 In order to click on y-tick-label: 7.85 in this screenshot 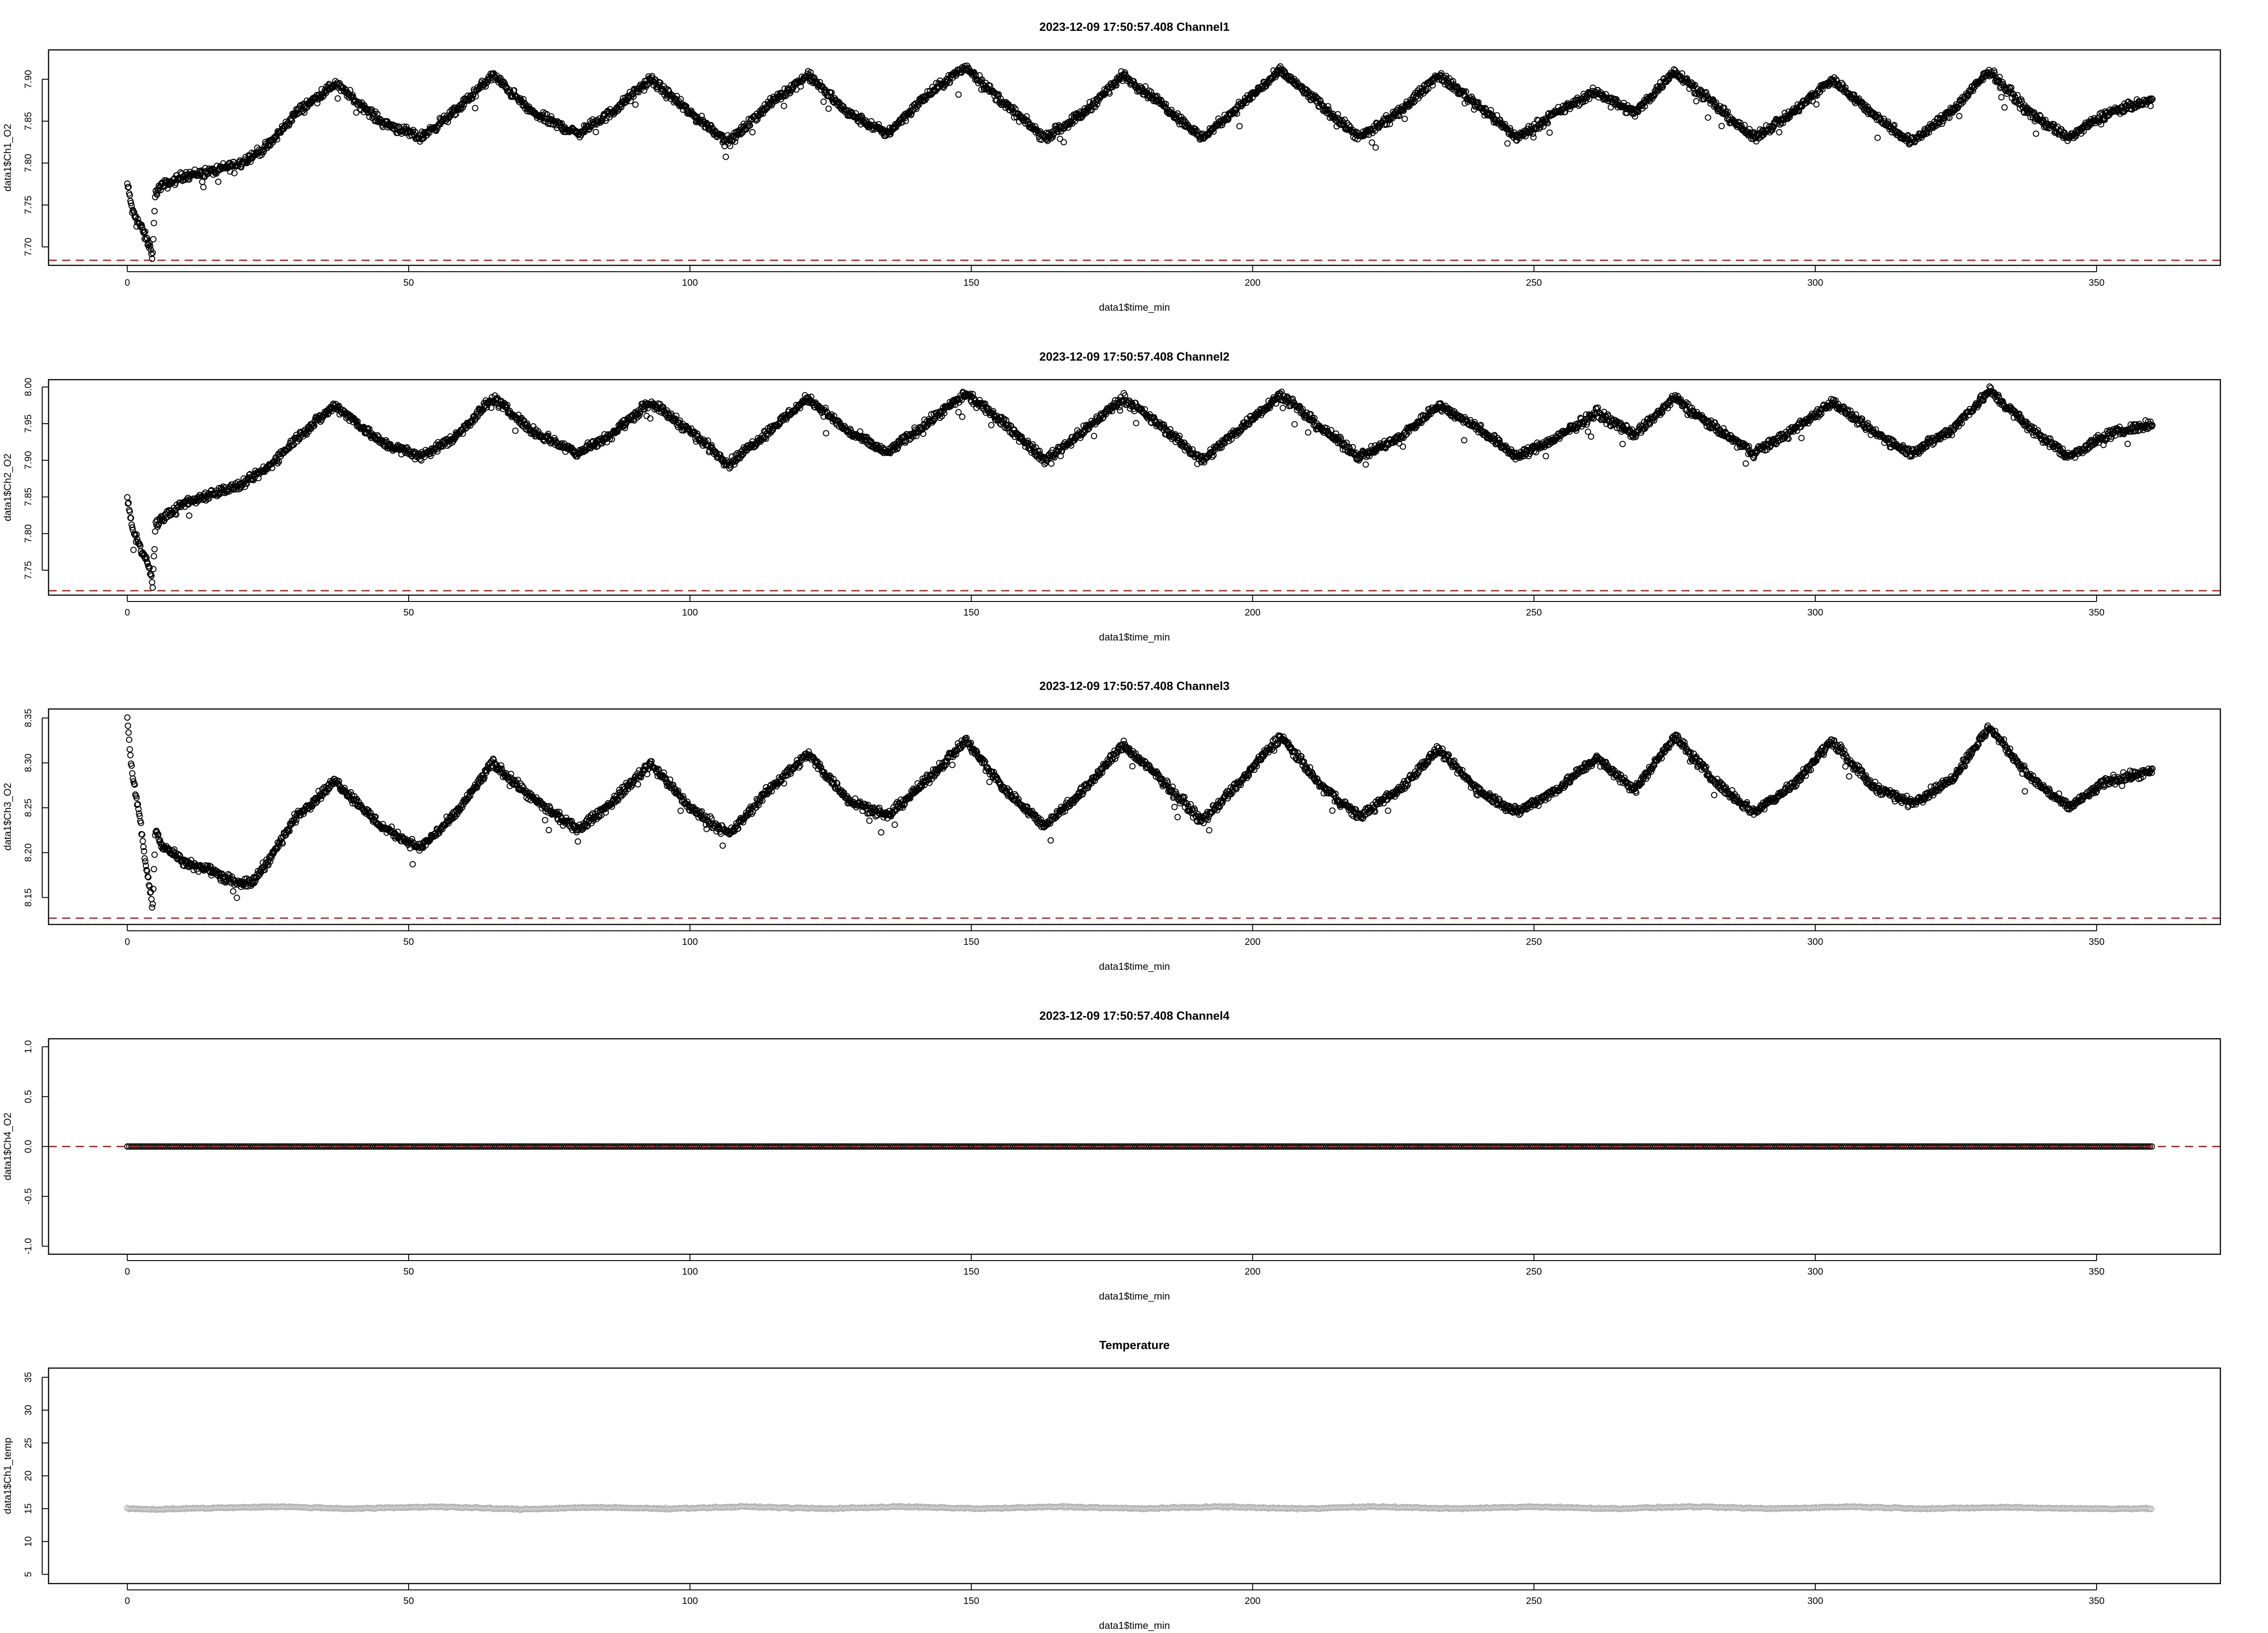, I will do `click(29, 121)`.